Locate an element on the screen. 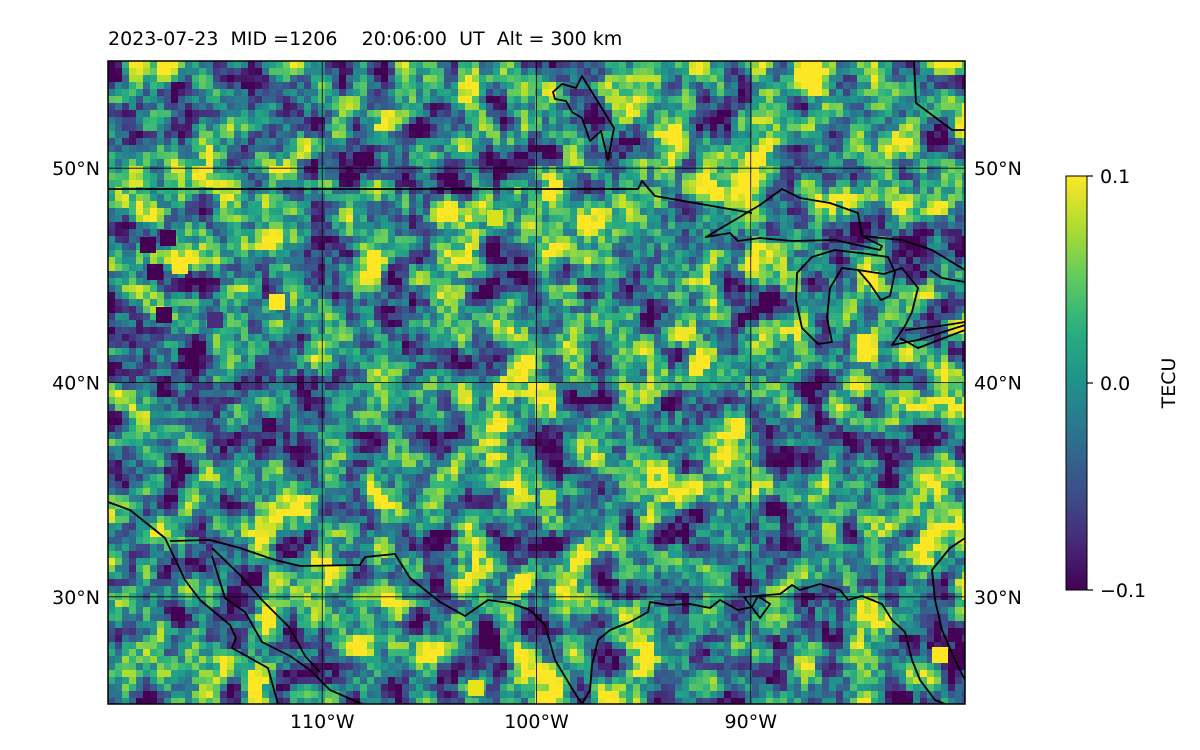  colorbar: 0.1 0.0 −0.1 TECU is located at coordinates (1122, 384).